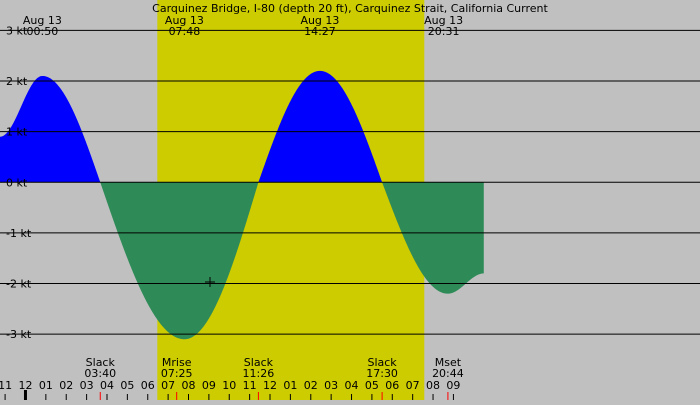 Image resolution: width=700 pixels, height=405 pixels. Describe the element at coordinates (382, 373) in the screenshot. I see `event-time-label: 17:30` at that location.